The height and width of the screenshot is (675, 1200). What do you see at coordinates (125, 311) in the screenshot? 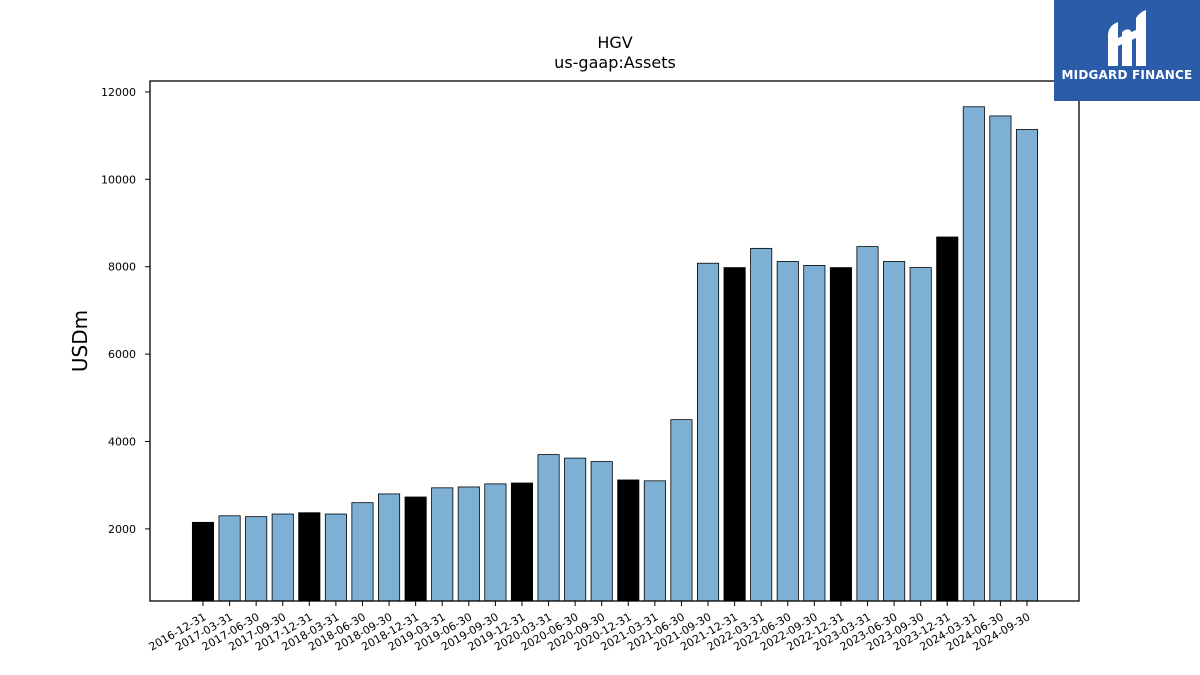
I see `y-axis: 2000 4000 6000 8000 10000 12000` at bounding box center [125, 311].